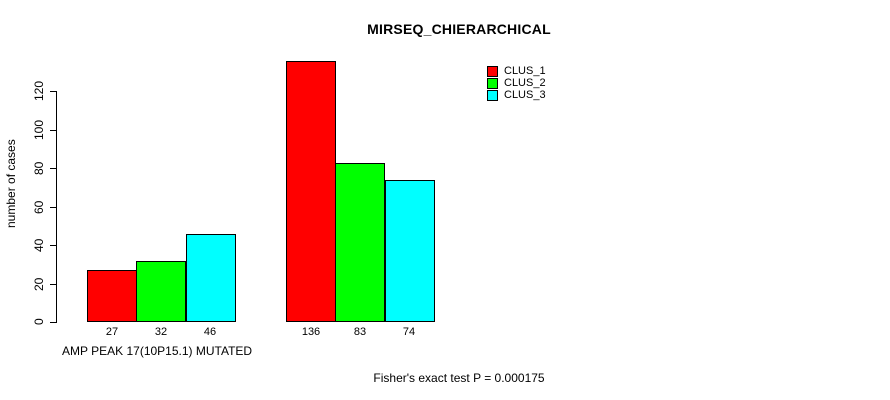 Image resolution: width=890 pixels, height=400 pixels. What do you see at coordinates (360, 242) in the screenshot?
I see `bar-clus_2-cat2` at bounding box center [360, 242].